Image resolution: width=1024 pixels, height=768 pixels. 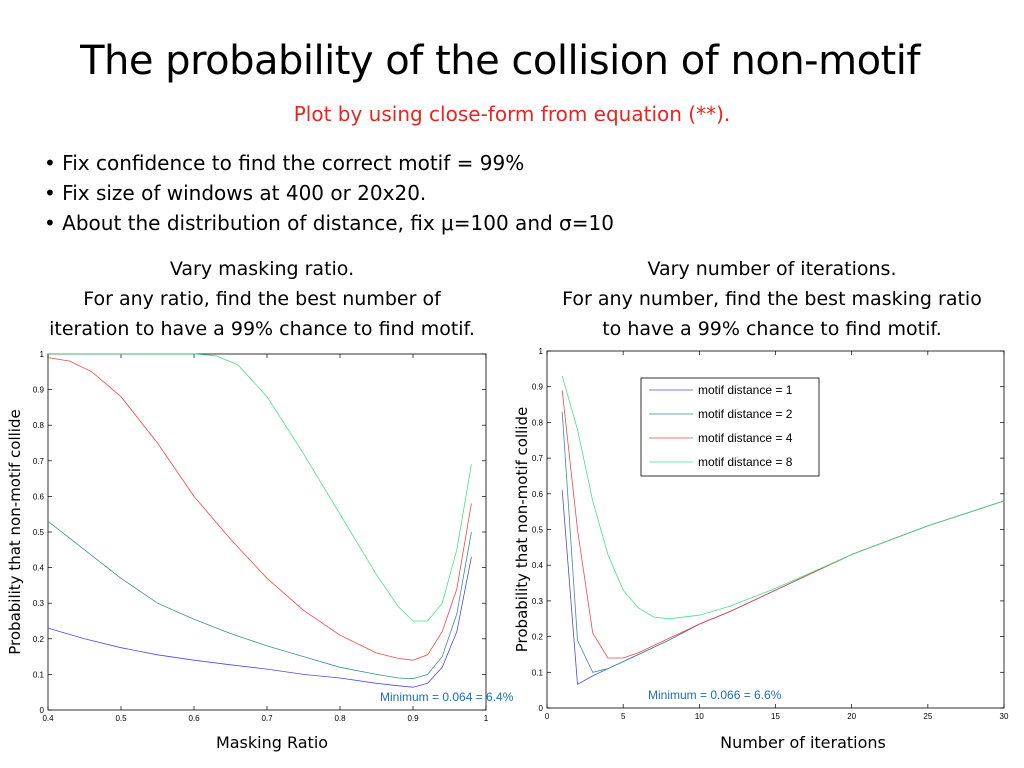 What do you see at coordinates (745, 462) in the screenshot?
I see `legend-label: motif distance = 8` at bounding box center [745, 462].